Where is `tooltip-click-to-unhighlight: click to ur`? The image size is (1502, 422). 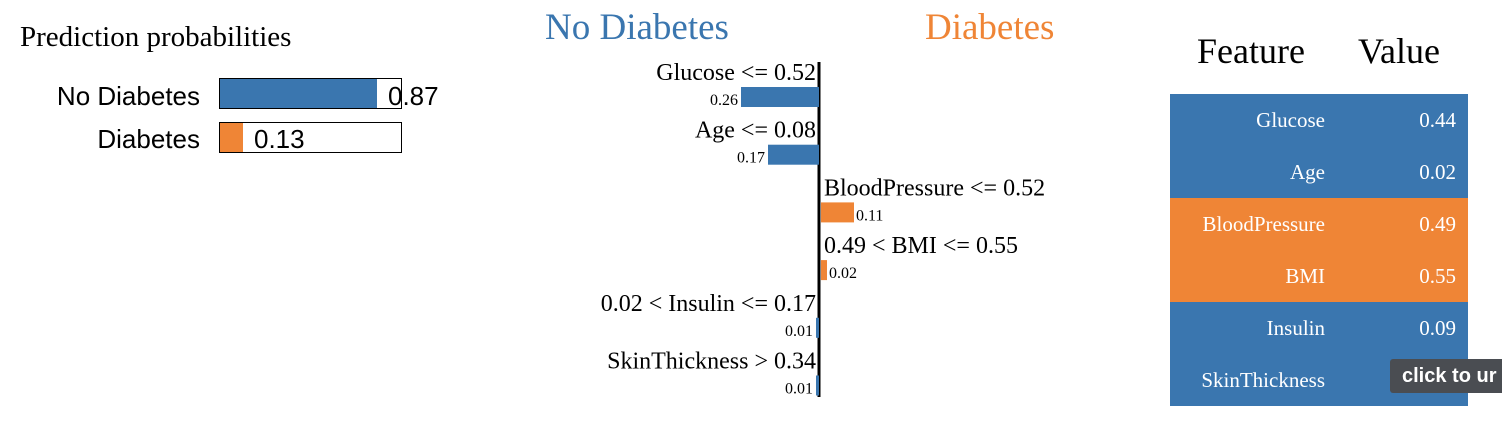
tooltip-click-to-unhighlight: click to ur is located at coordinates (1446, 376).